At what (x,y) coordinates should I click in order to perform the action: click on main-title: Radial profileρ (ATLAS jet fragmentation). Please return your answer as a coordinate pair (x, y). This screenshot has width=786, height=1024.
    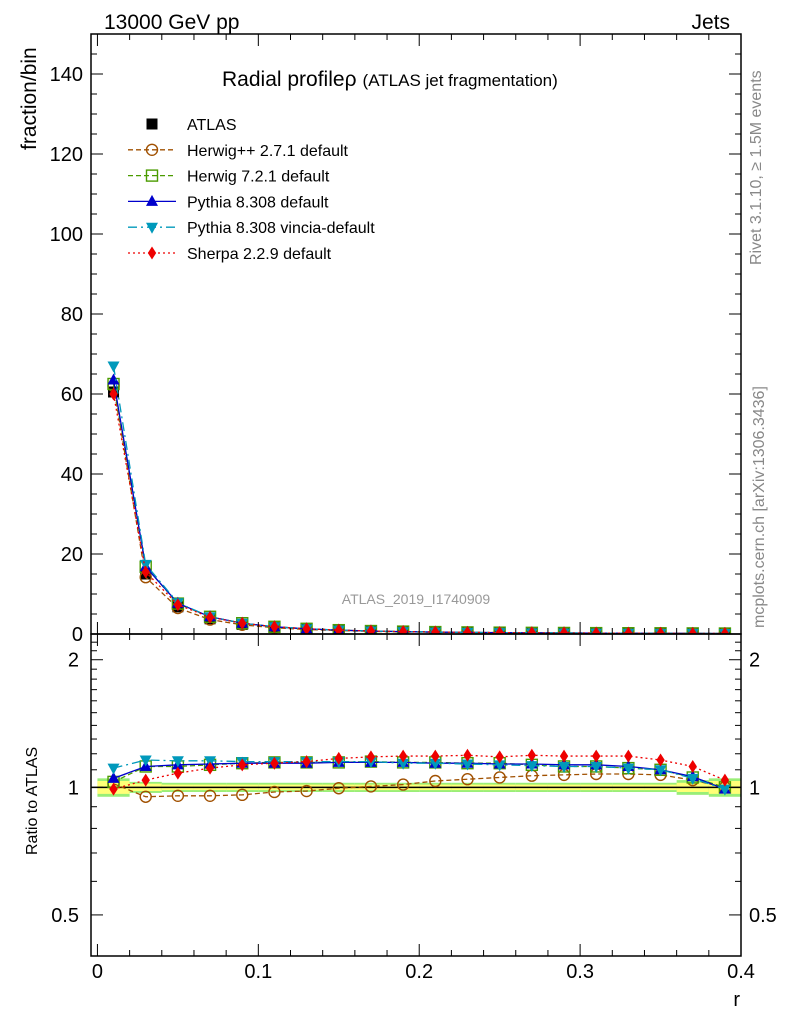
    Looking at the image, I should click on (390, 79).